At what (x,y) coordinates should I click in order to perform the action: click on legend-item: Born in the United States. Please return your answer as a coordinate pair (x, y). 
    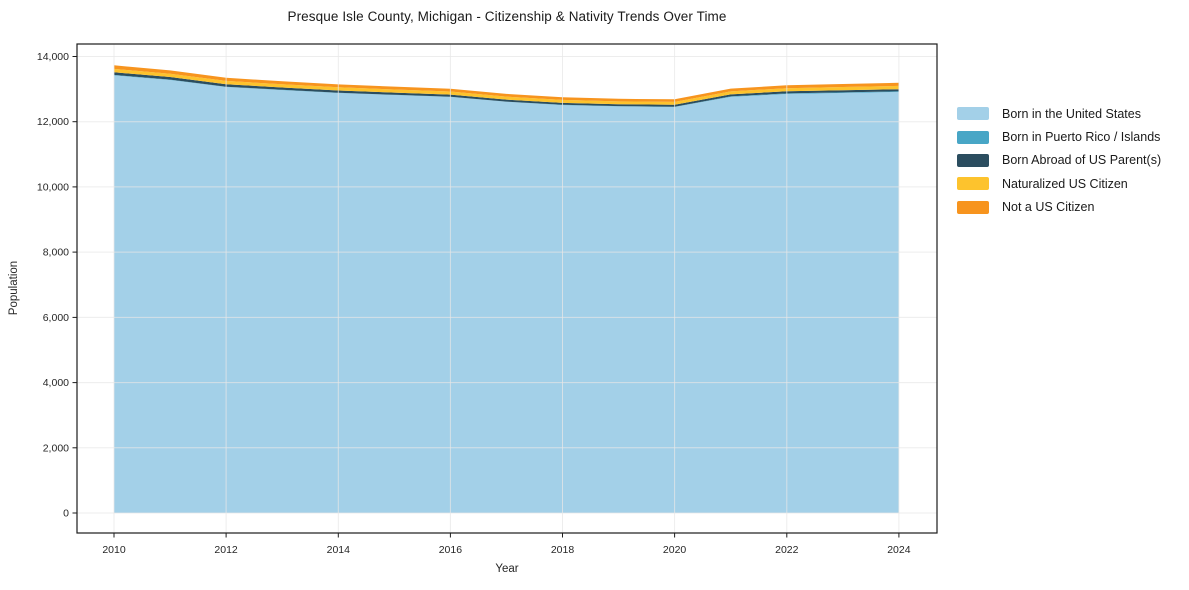
    Looking at the image, I should click on (1059, 113).